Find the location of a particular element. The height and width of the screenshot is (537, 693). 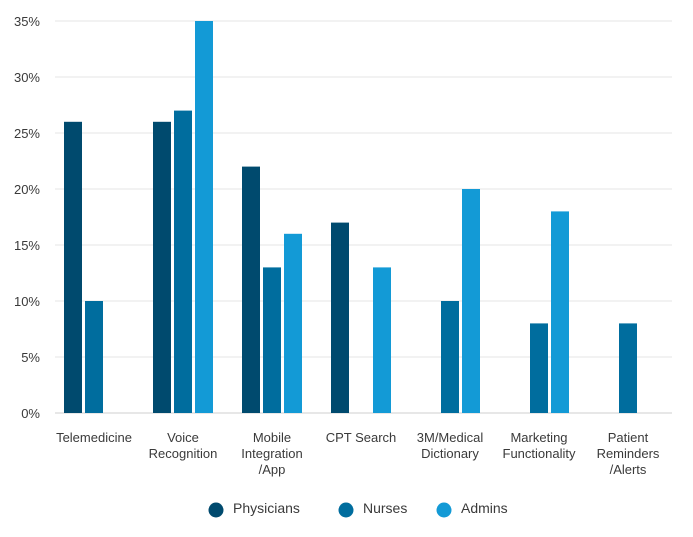

x-category-label-line: Telemedicine is located at coordinates (94, 437).